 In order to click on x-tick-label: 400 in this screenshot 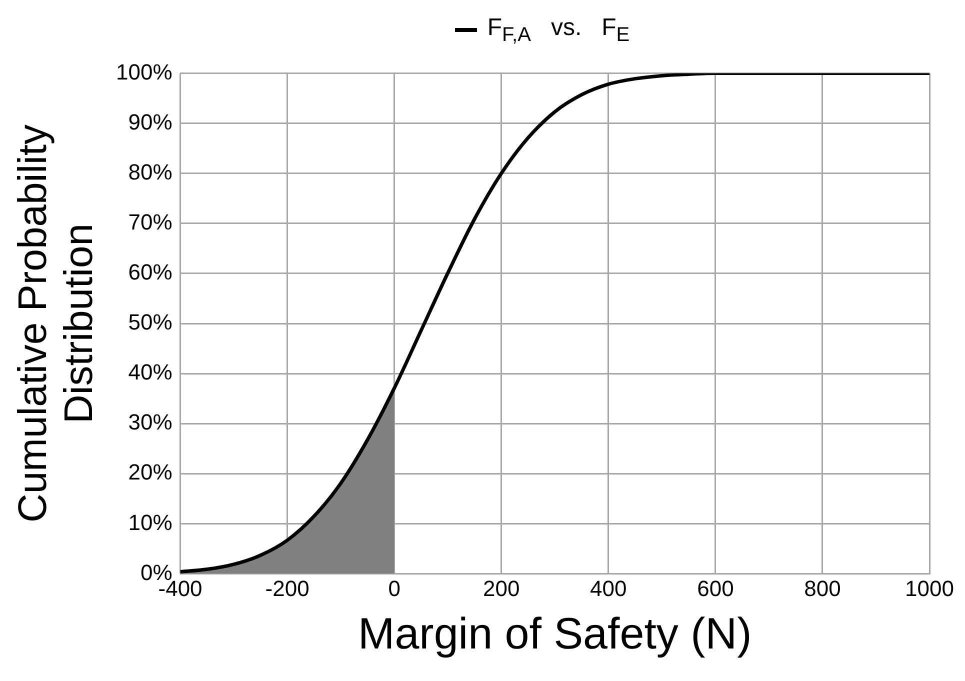, I will do `click(608, 589)`.